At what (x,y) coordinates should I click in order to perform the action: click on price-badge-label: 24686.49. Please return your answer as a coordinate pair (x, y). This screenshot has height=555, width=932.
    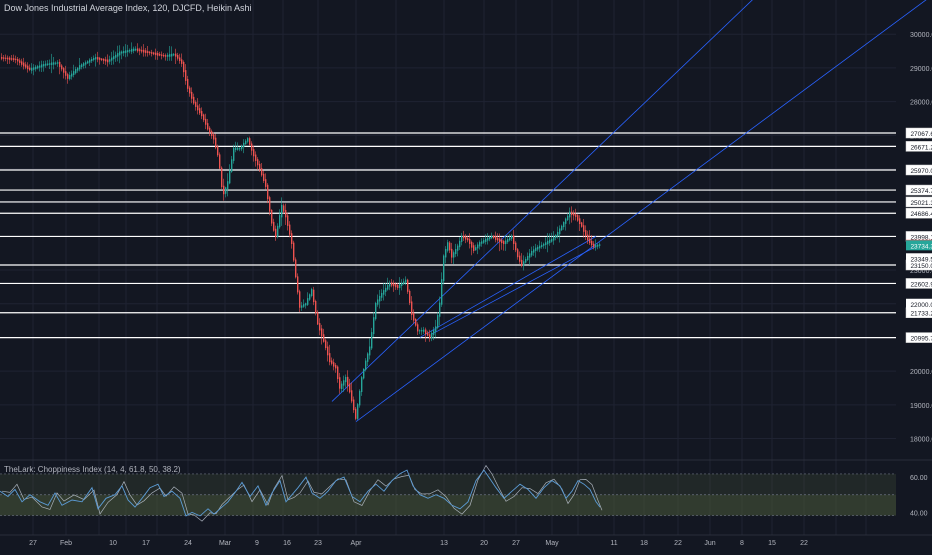
    Looking at the image, I should click on (921, 214).